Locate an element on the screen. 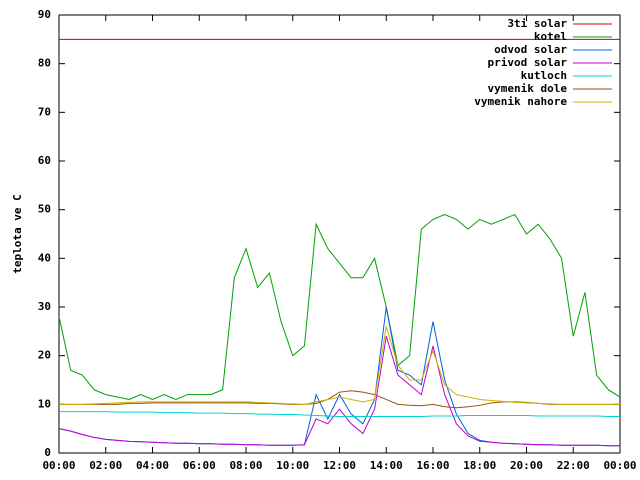  y-tick-label: 40 is located at coordinates (44, 257).